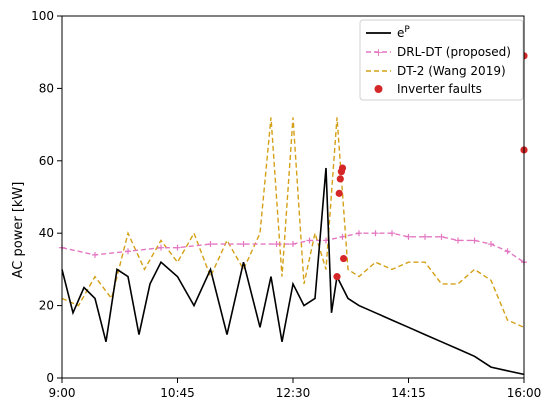 Image resolution: width=550 pixels, height=410 pixels. What do you see at coordinates (408, 393) in the screenshot?
I see `x-tick-label-3: 14:15` at bounding box center [408, 393].